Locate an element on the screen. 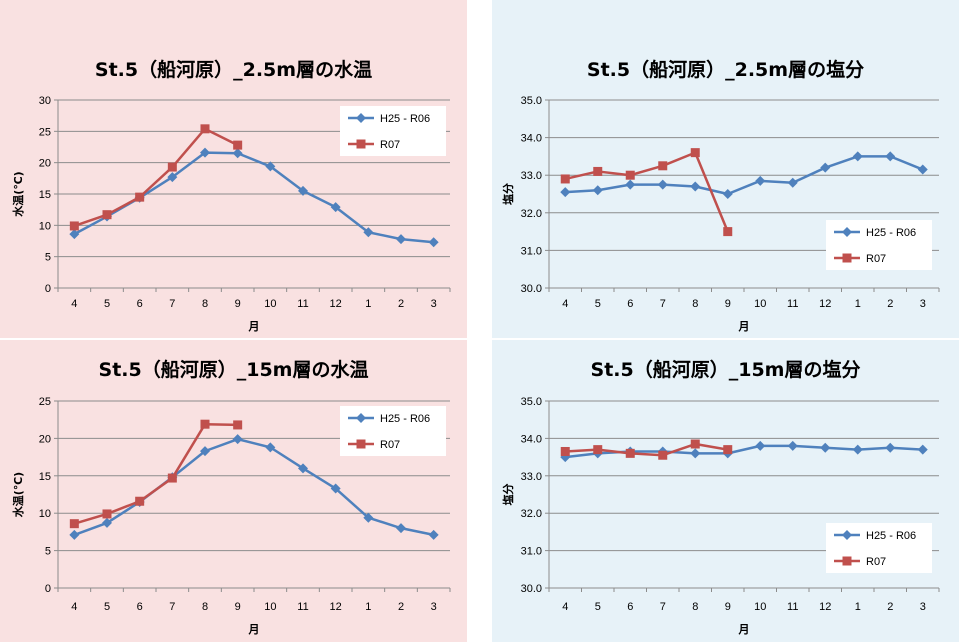 The image size is (959, 642). y-tick-label: 32.0 is located at coordinates (531, 214).